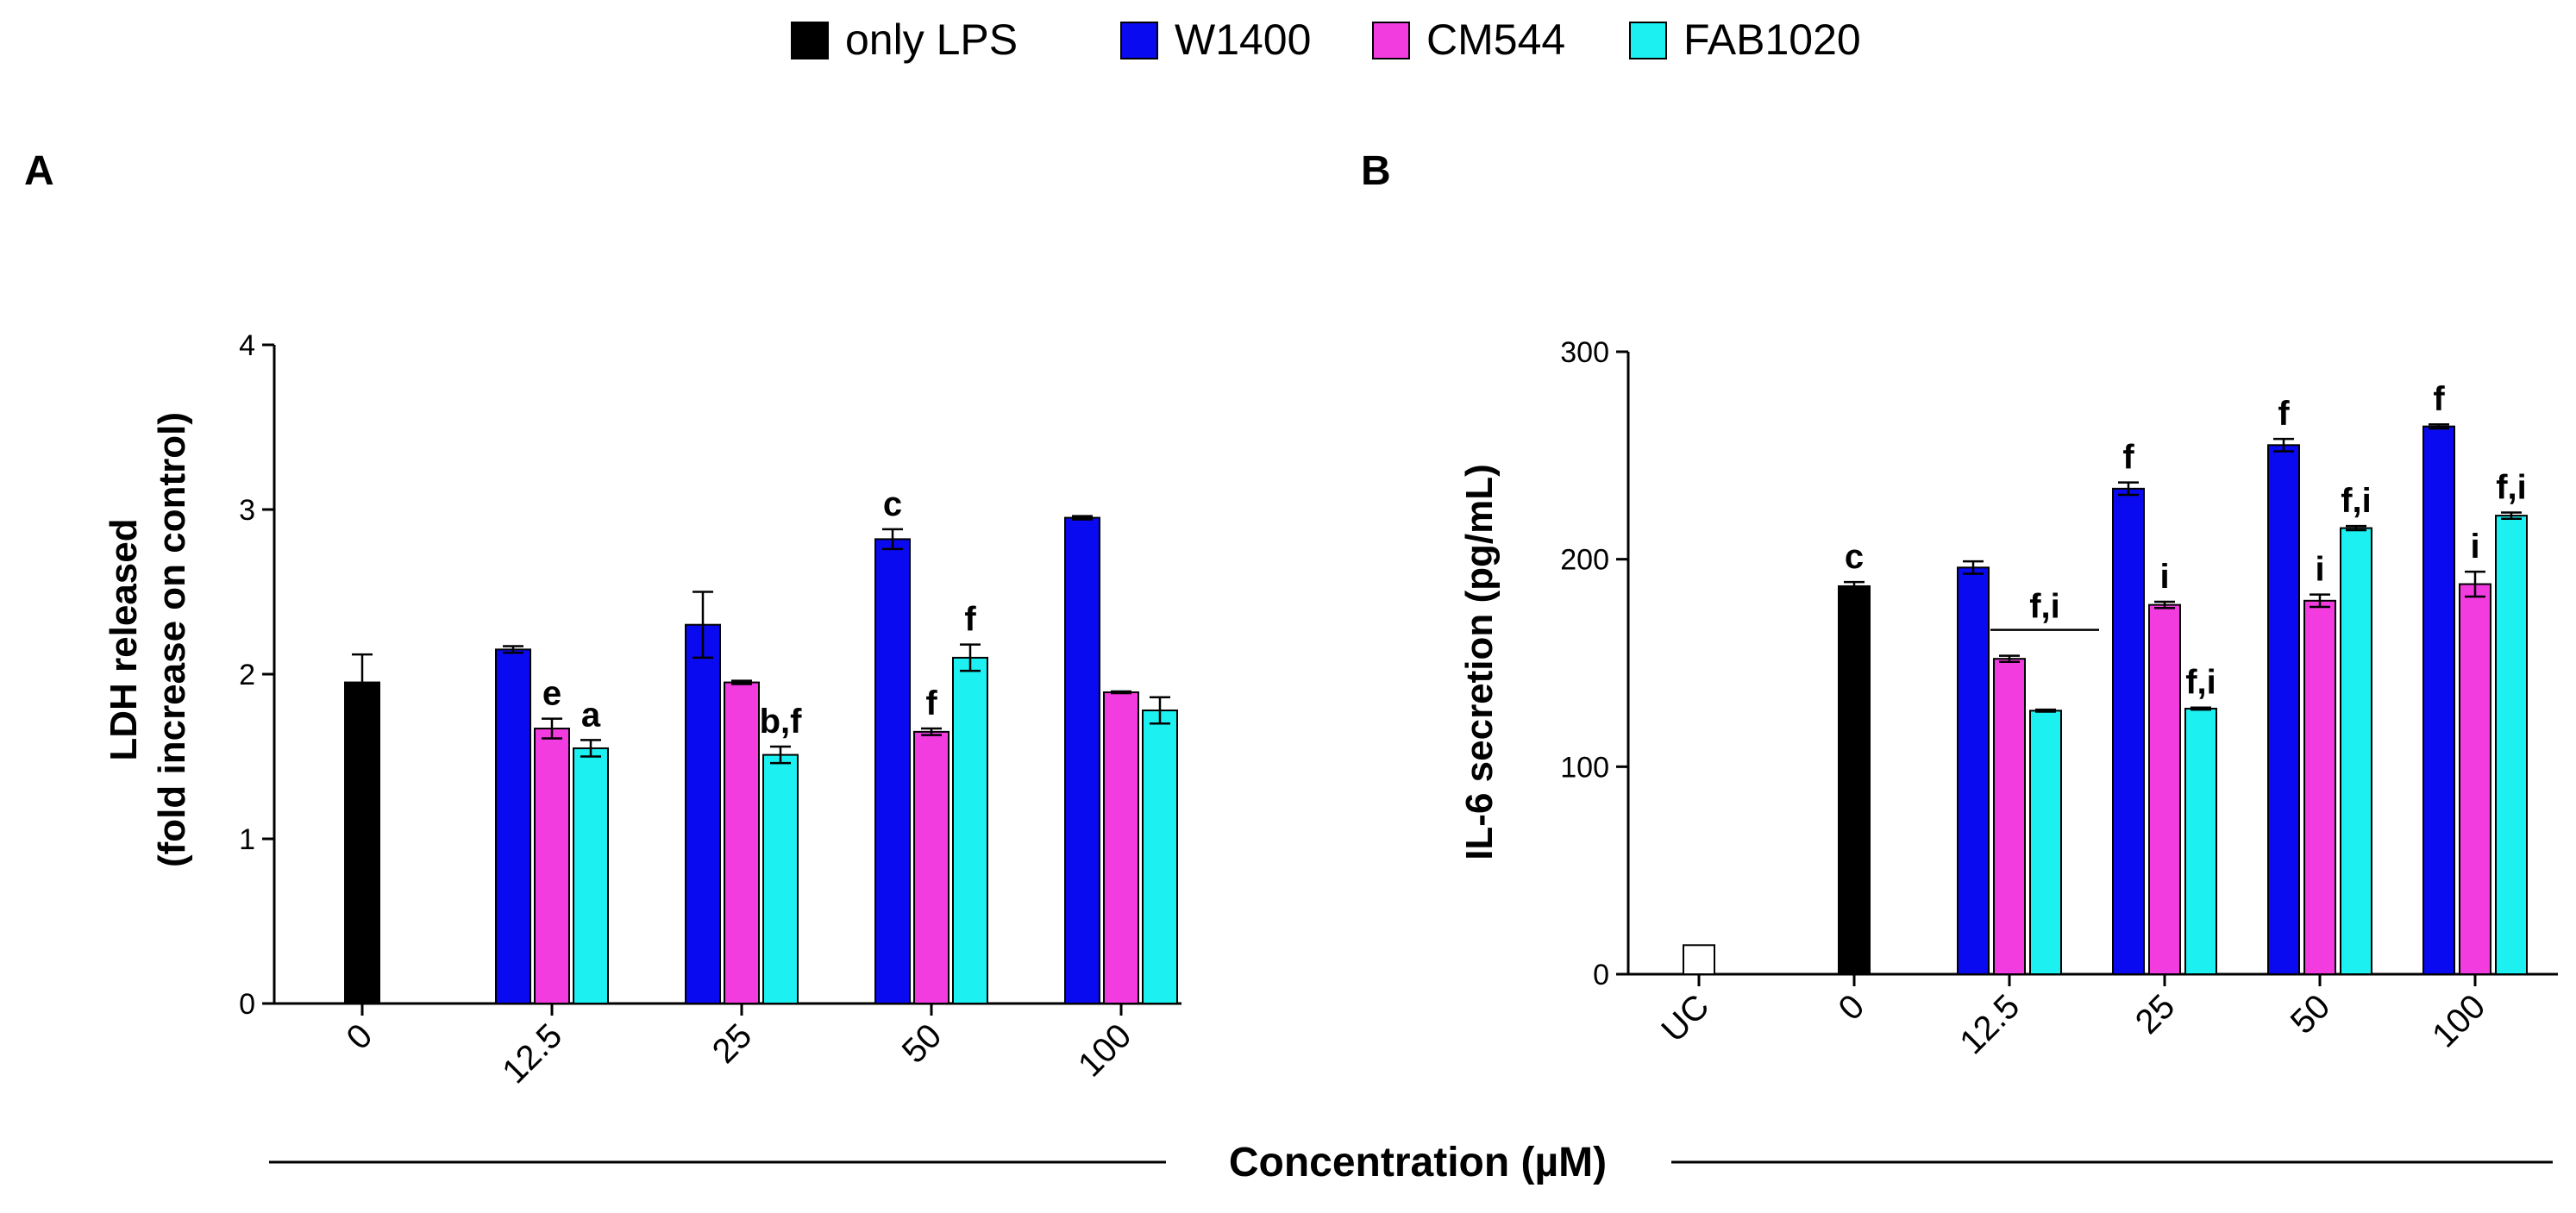 This screenshot has width=2576, height=1213. Describe the element at coordinates (1495, 40) in the screenshot. I see `legend-label-cm544: CM544` at that location.